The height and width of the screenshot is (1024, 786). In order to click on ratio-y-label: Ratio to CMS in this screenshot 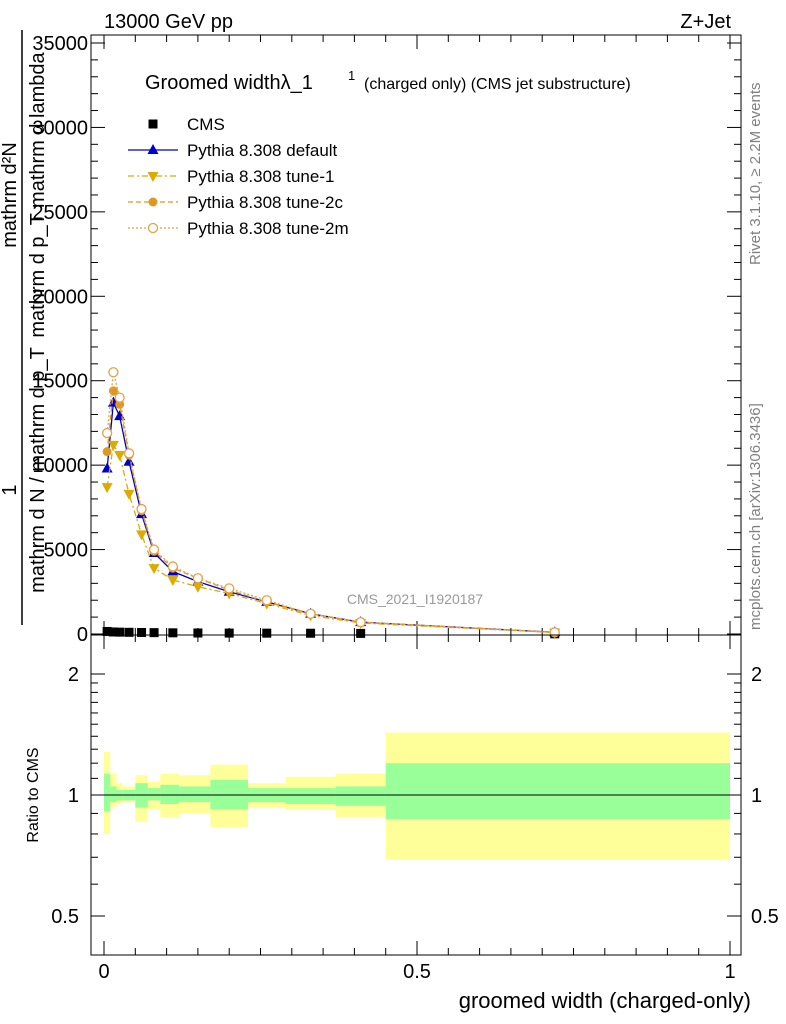, I will do `click(33, 794)`.